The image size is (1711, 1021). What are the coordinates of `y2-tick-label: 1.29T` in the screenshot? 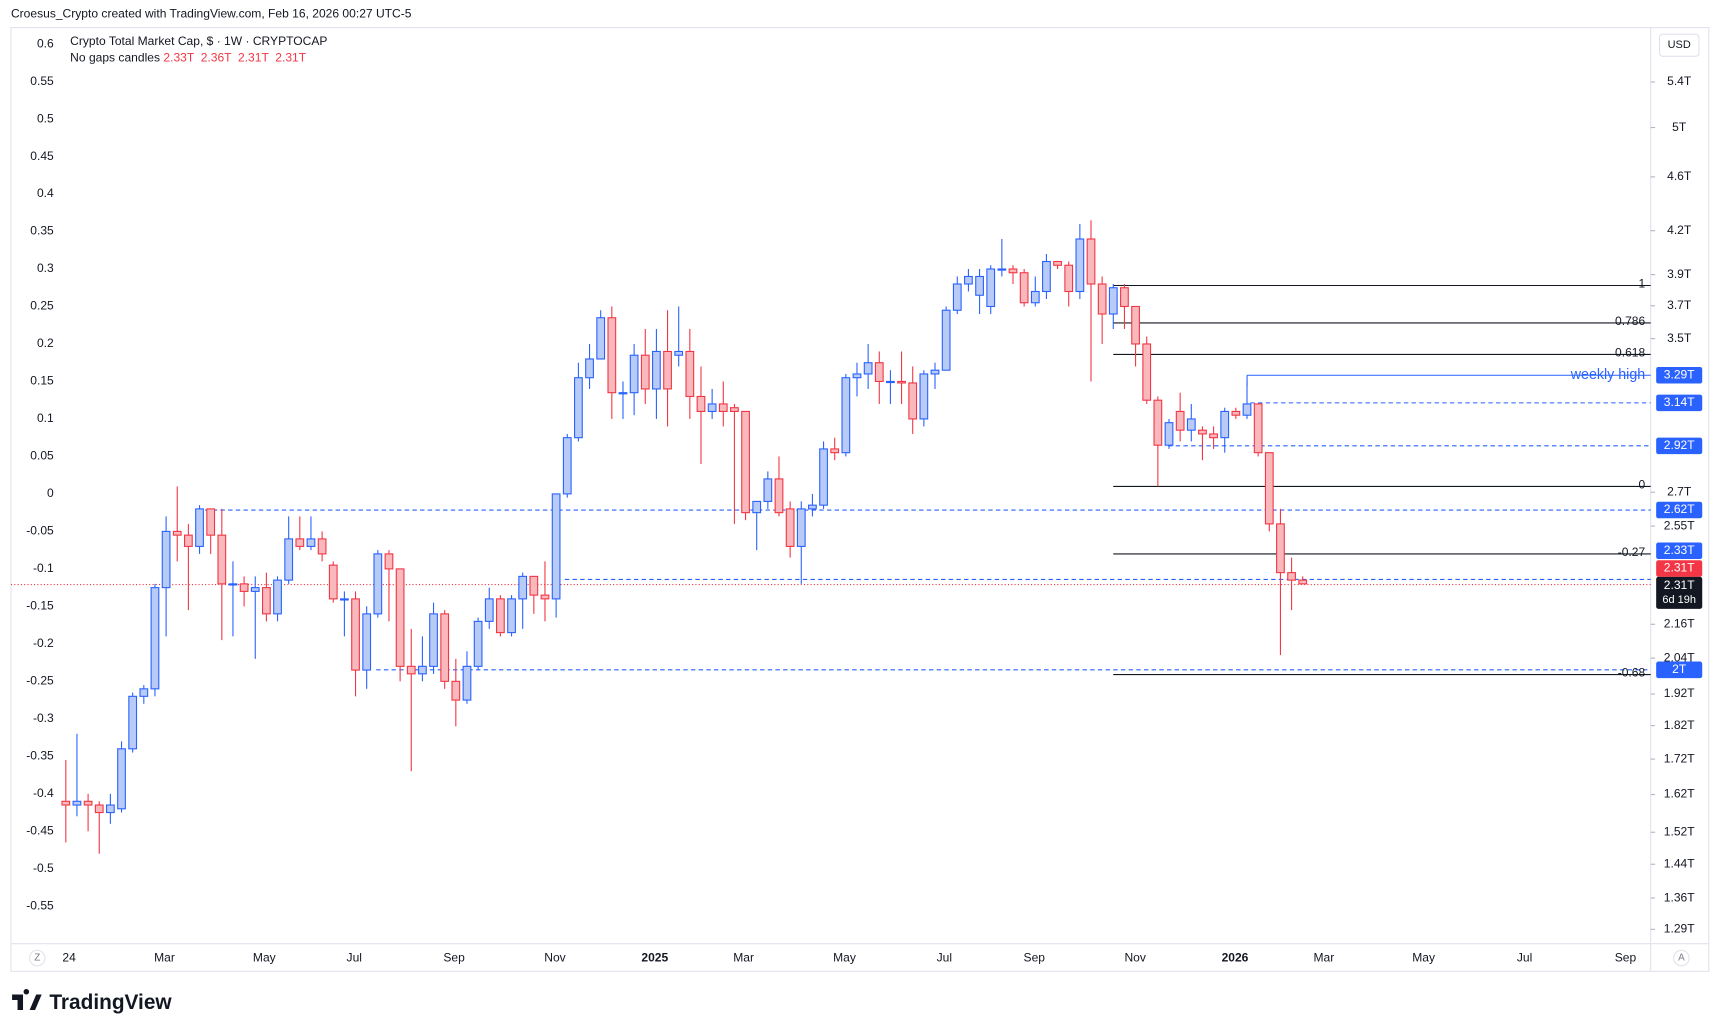 It's located at (1679, 929).